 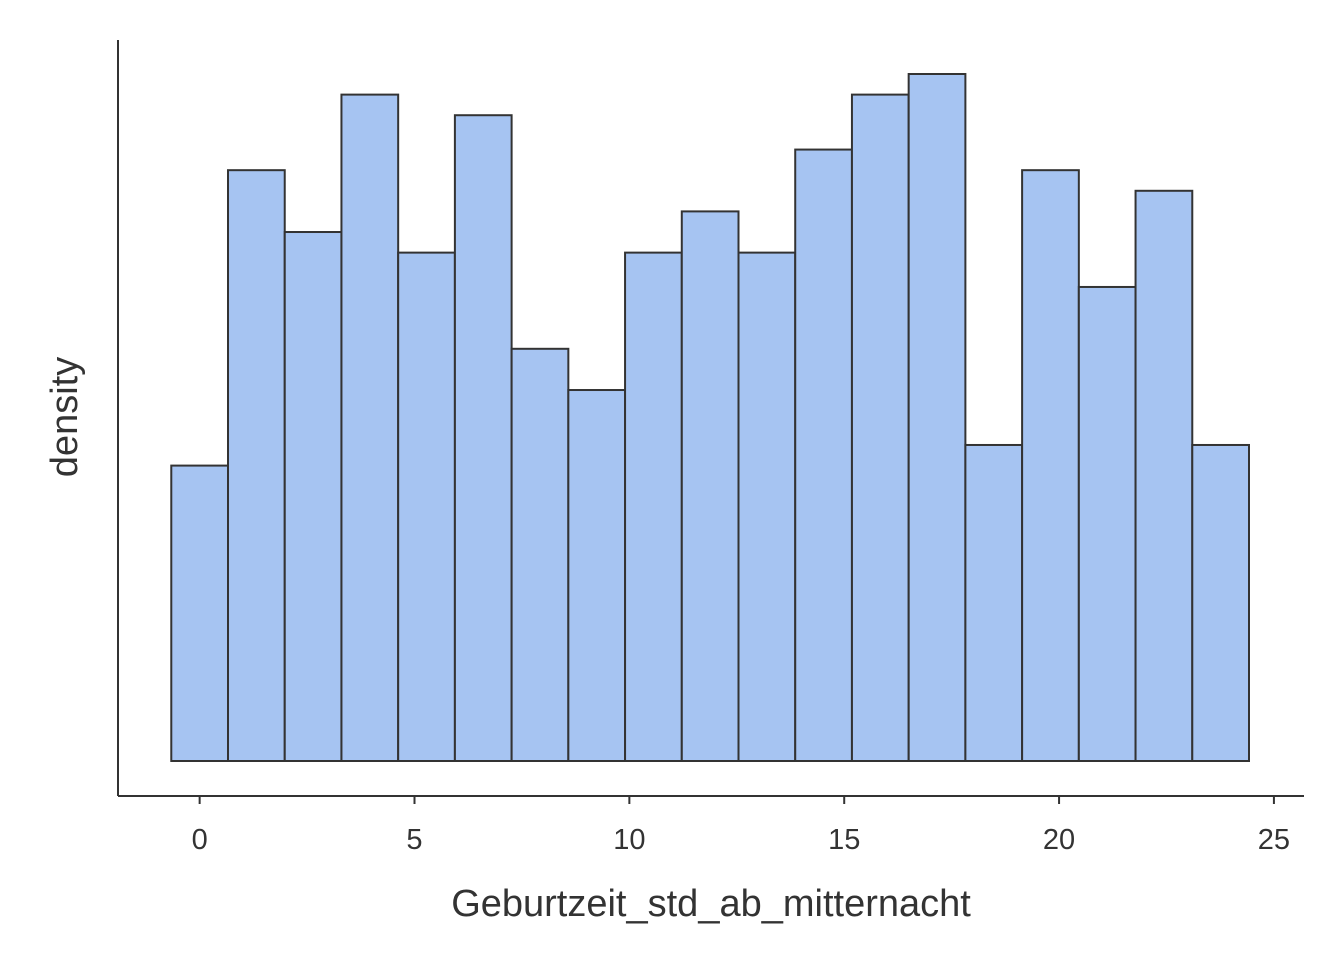 I want to click on x-tick-label: 15, so click(x=844, y=840).